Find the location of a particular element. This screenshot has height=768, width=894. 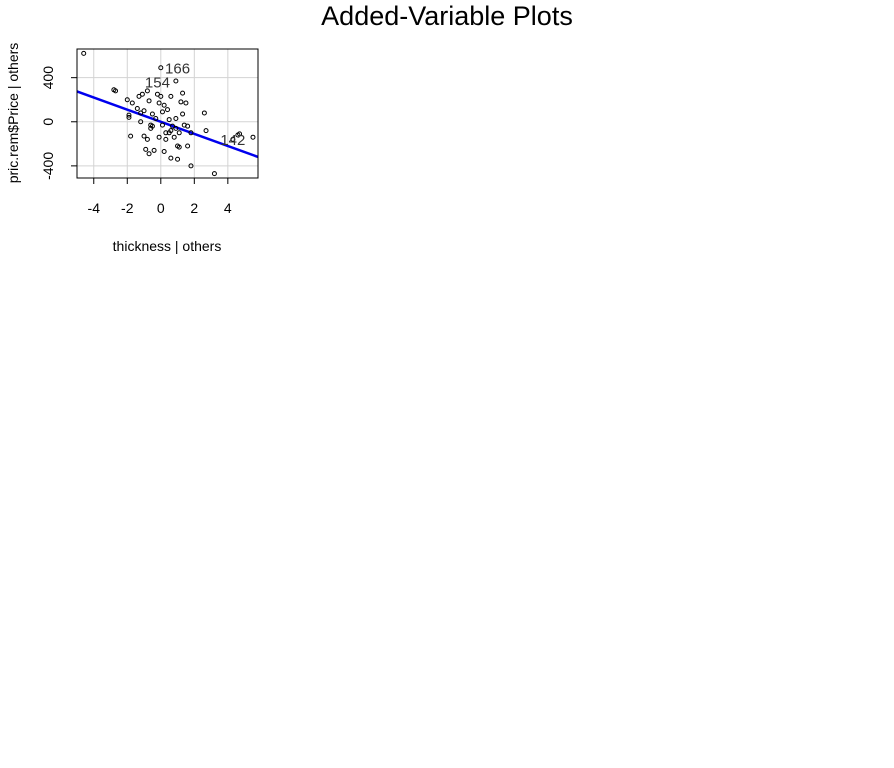

plot-frame is located at coordinates (167, 113).